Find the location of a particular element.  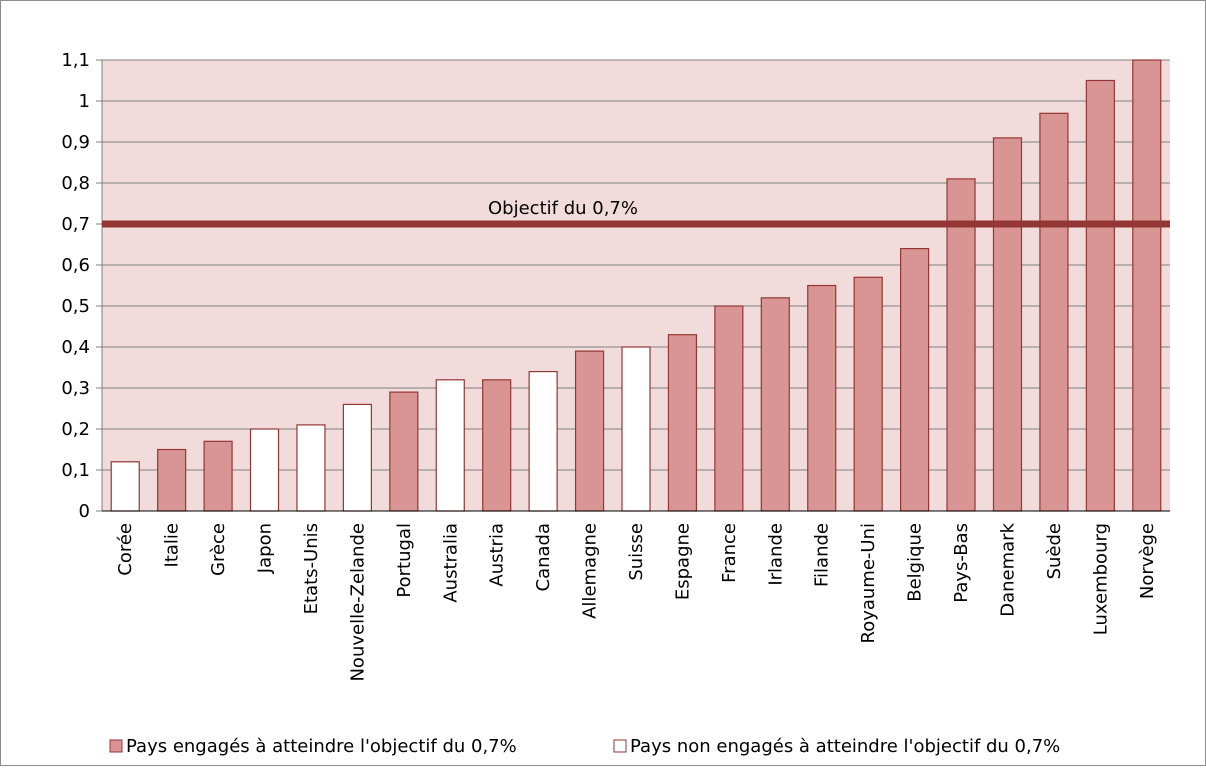

target-line-group: Objectif du 0,7% is located at coordinates (636, 213).